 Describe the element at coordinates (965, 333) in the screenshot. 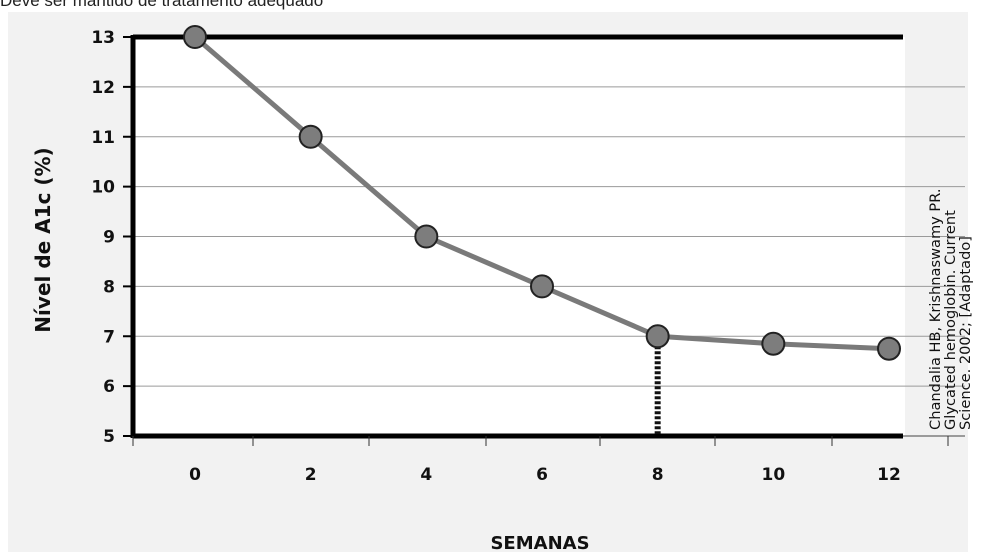

I see `citation-line-3: Science. 2002; [Adaptado]` at that location.